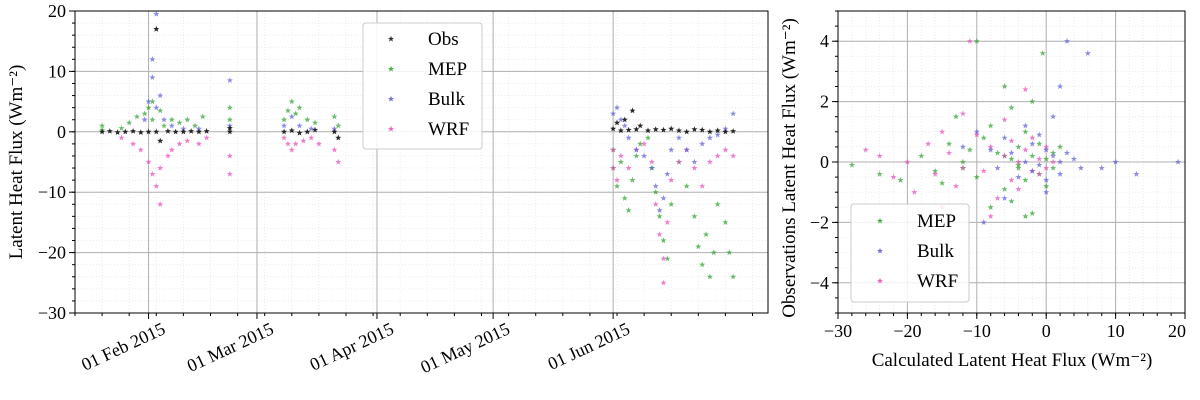 This screenshot has width=1200, height=400. I want to click on legend-box, so click(422, 86).